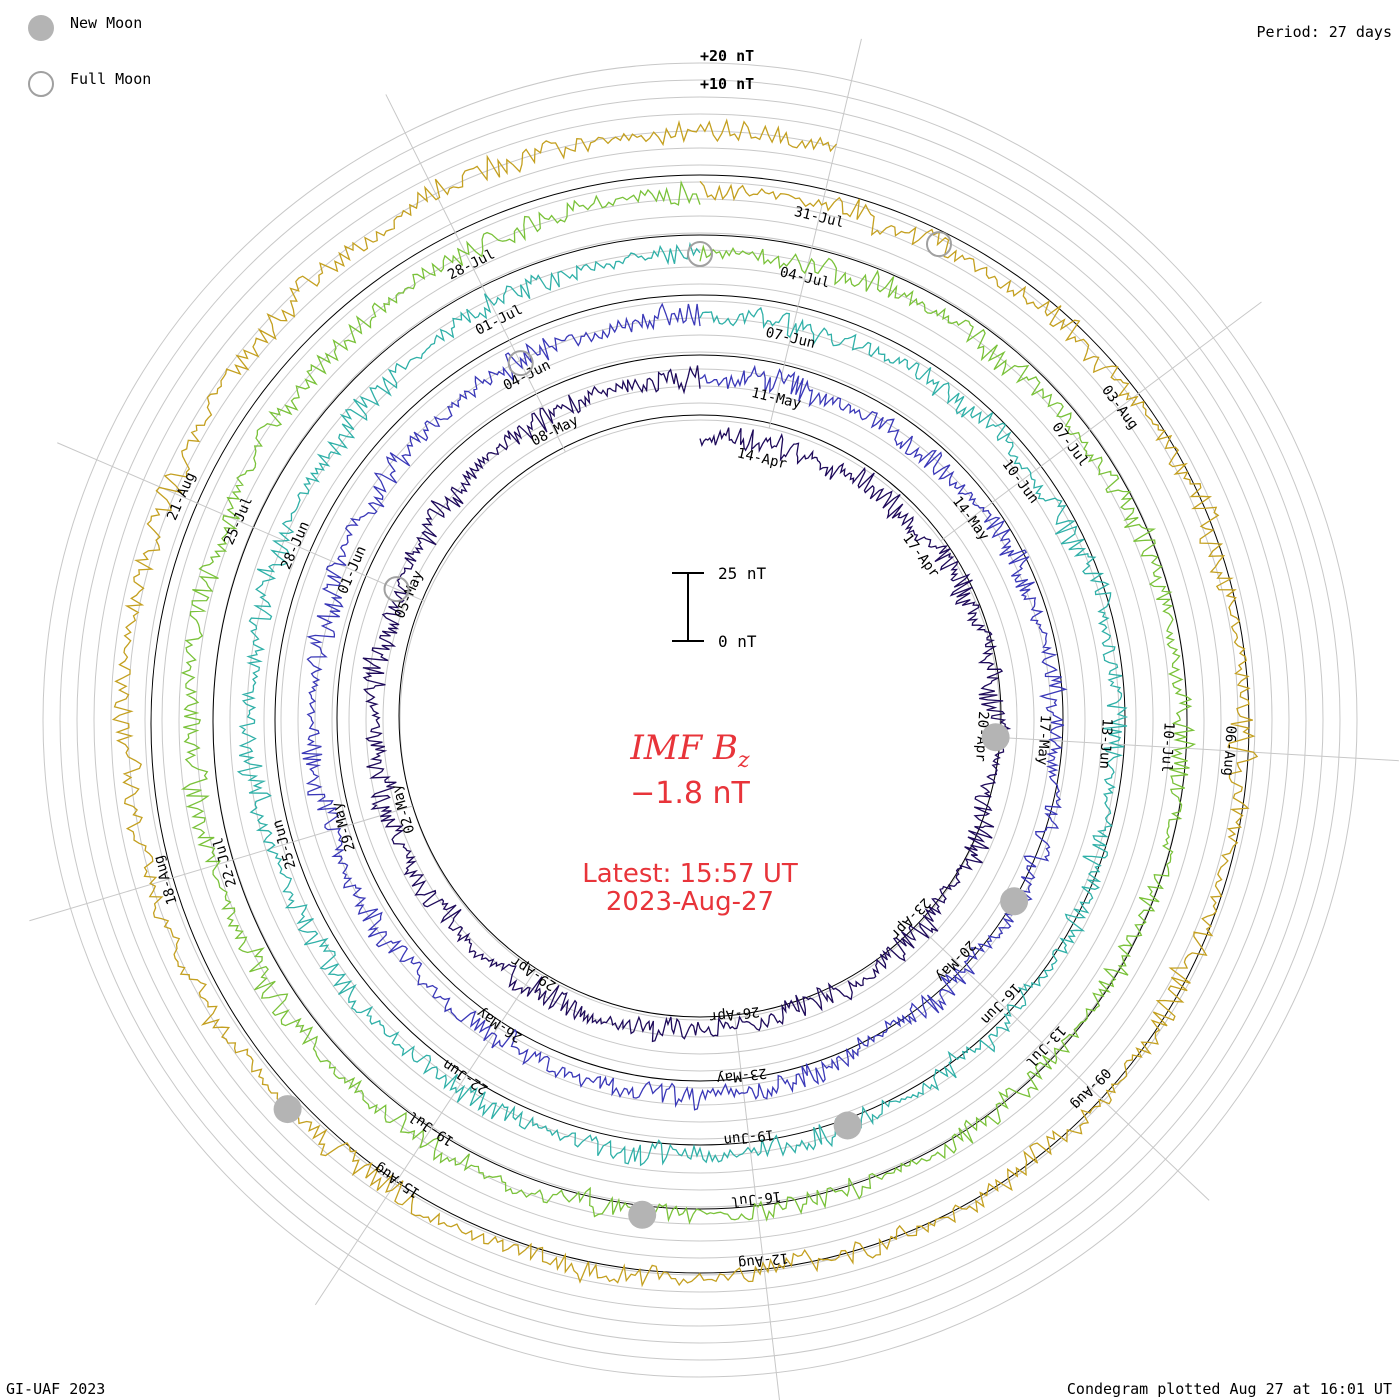 This screenshot has height=1400, width=1400. I want to click on date-label: 29-May, so click(344, 826).